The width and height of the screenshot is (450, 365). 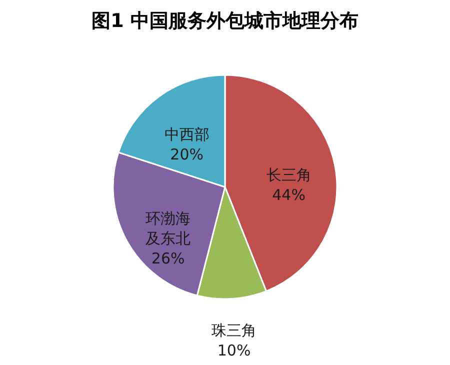 I want to click on chart-title: 图1 中国服务外包城市地理分布, so click(x=225, y=21).